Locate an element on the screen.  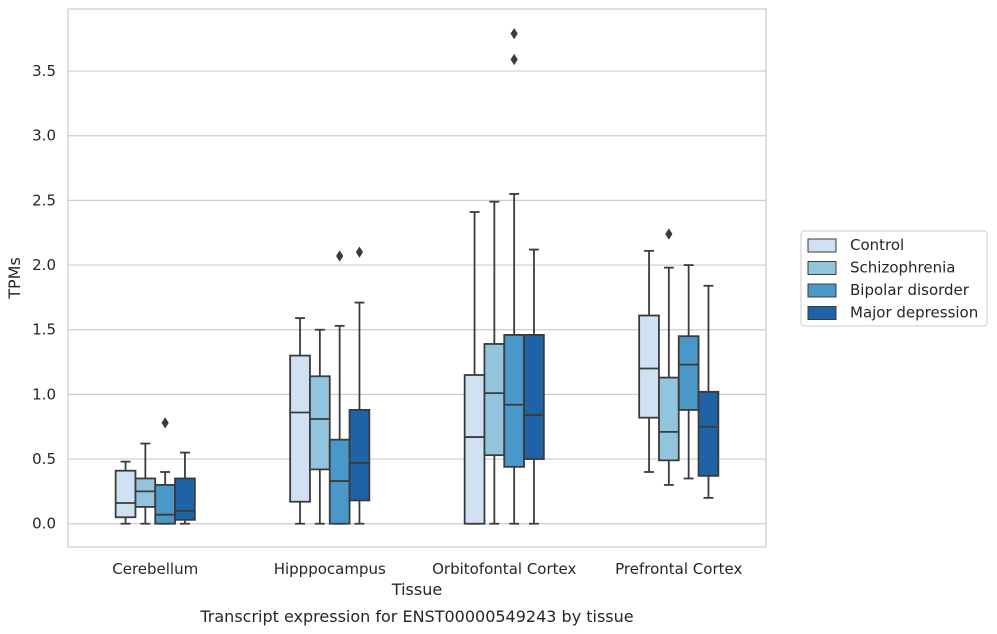
legend-label: Bipolar disorder is located at coordinates (910, 290).